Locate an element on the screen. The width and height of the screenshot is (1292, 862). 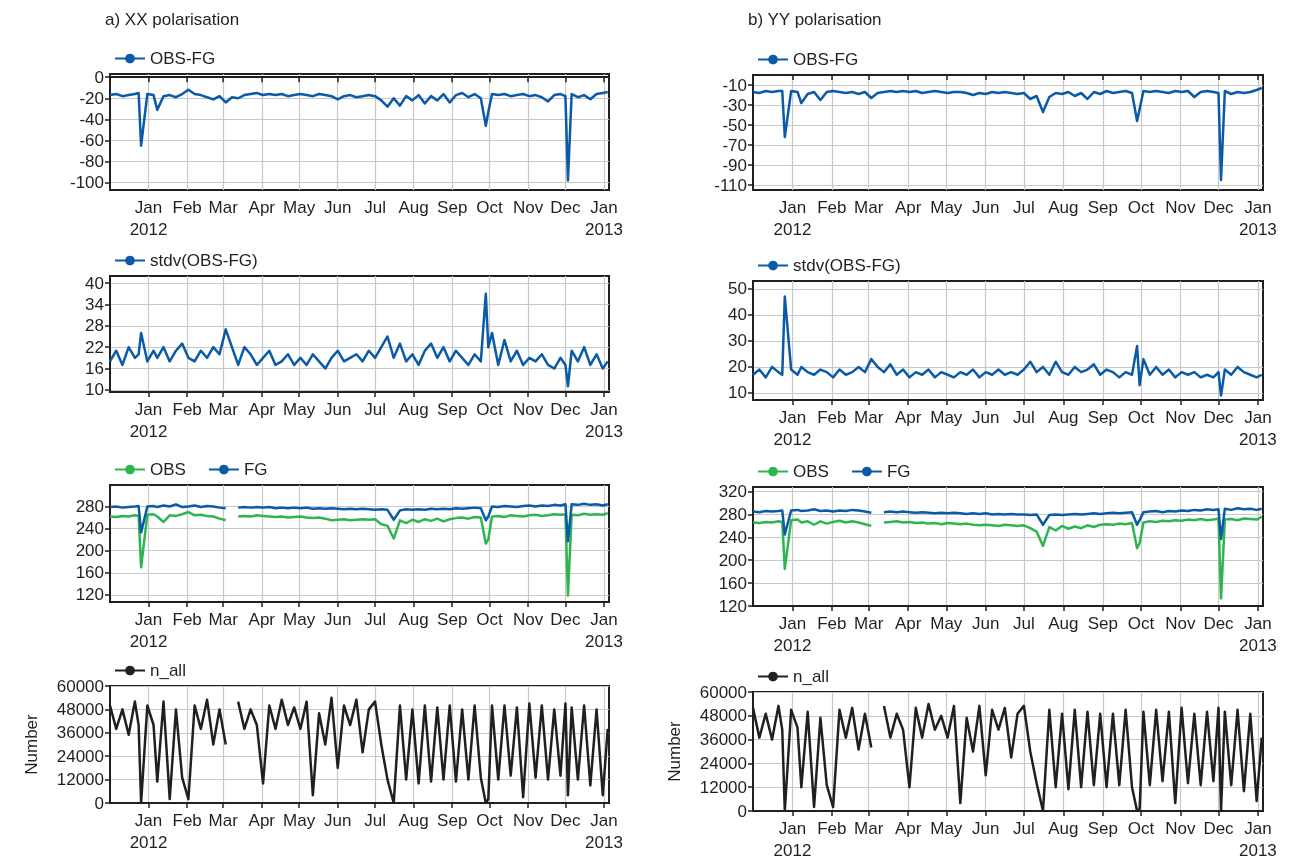
y-tick-label: 60000 is located at coordinates (723, 692).